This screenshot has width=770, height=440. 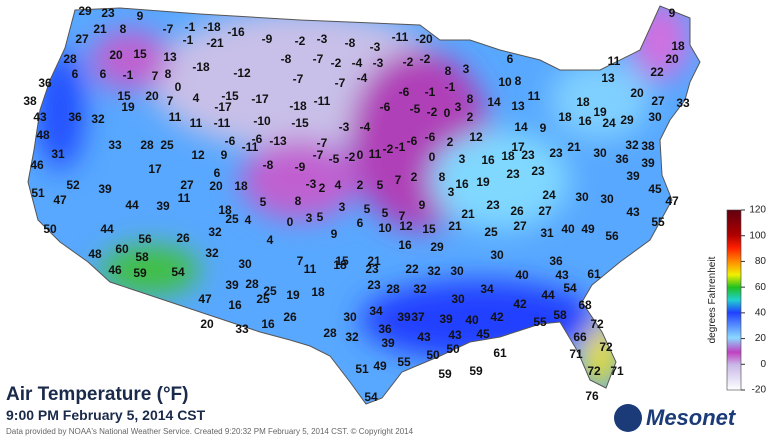 I want to click on station-temp: -5, so click(x=334, y=159).